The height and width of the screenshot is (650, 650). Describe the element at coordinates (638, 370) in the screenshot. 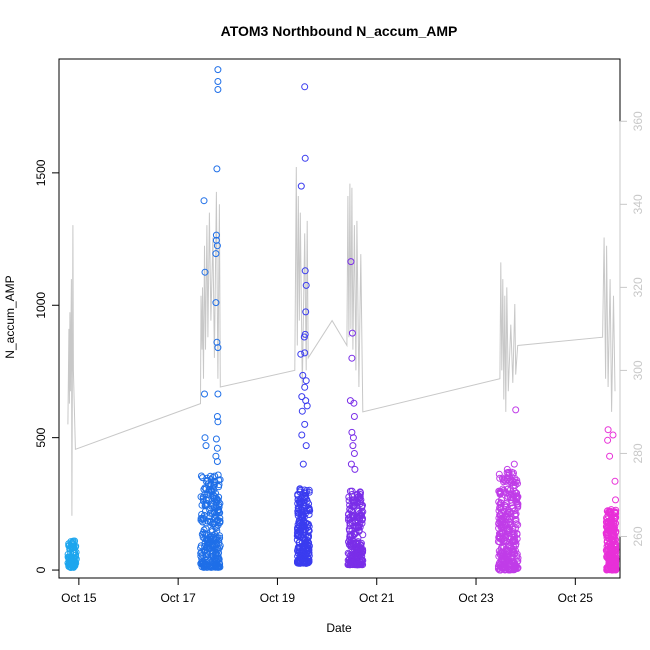

I see `y2-tick-label: 300` at that location.